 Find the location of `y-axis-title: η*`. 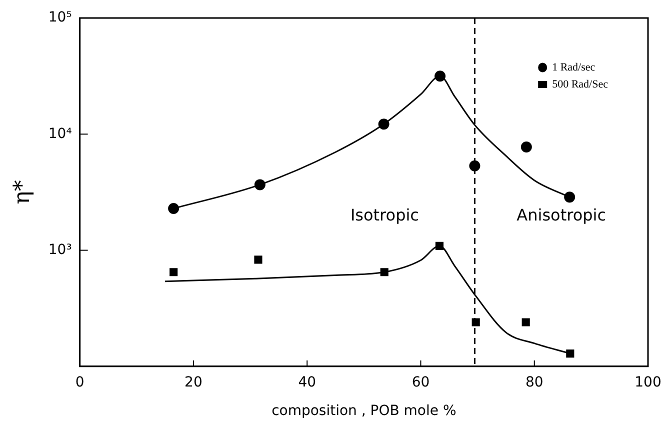

y-axis-title: η* is located at coordinates (22, 192).